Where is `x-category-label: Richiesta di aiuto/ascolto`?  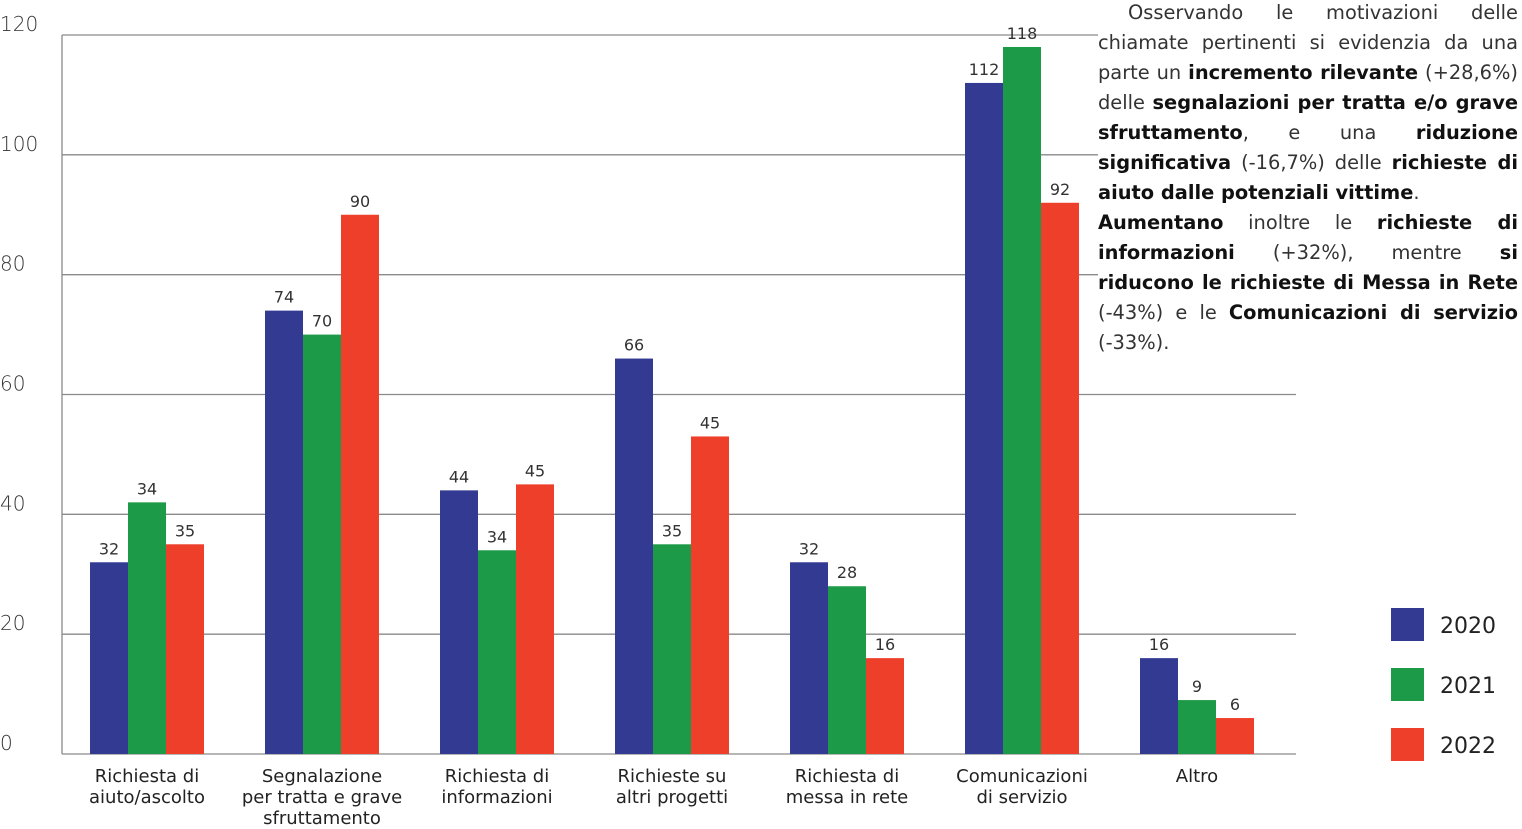 x-category-label: Richiesta di aiuto/ascolto is located at coordinates (147, 787).